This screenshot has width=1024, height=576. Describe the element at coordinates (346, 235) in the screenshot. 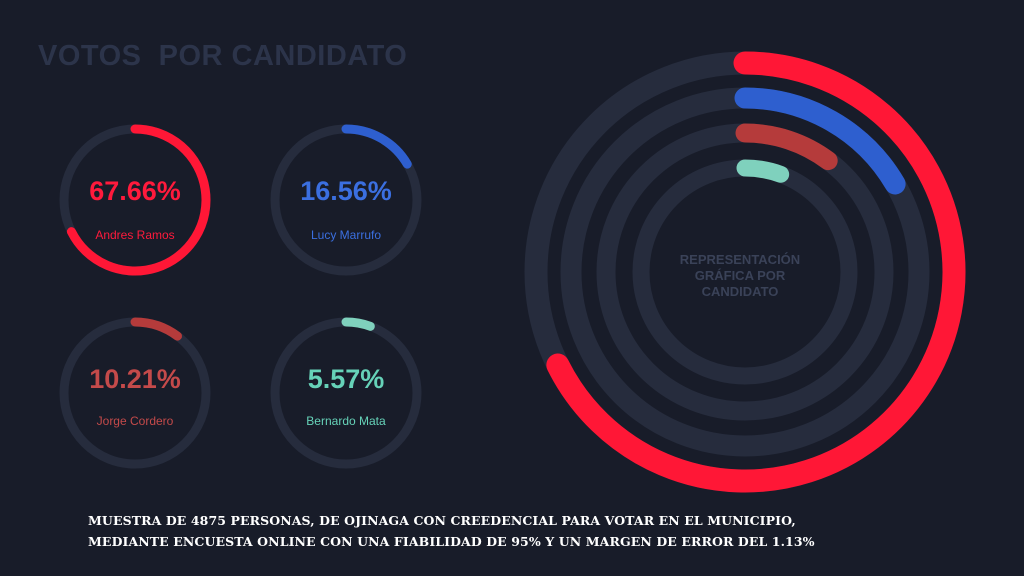

I see `candidate-name-lucy-marrufo: Lucy Marrufo` at that location.